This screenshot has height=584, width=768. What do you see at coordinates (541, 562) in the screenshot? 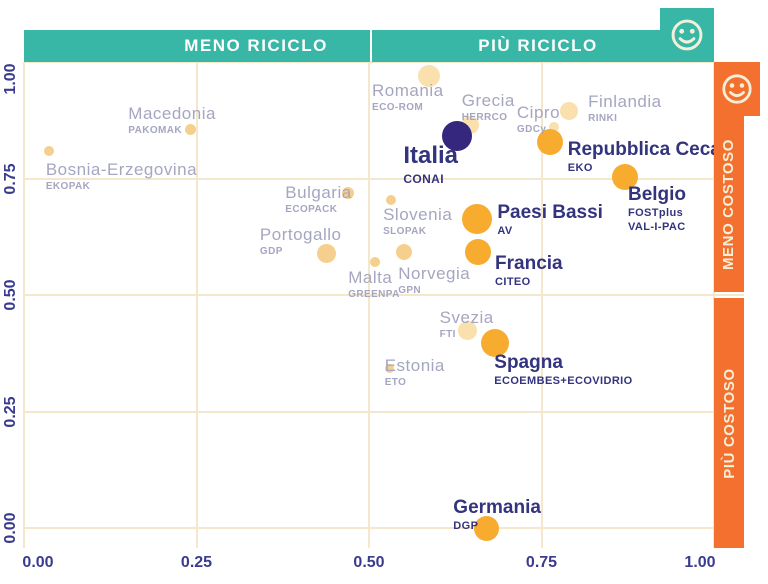
I see `x-axis-tick-0.75: 0.75` at bounding box center [541, 562].